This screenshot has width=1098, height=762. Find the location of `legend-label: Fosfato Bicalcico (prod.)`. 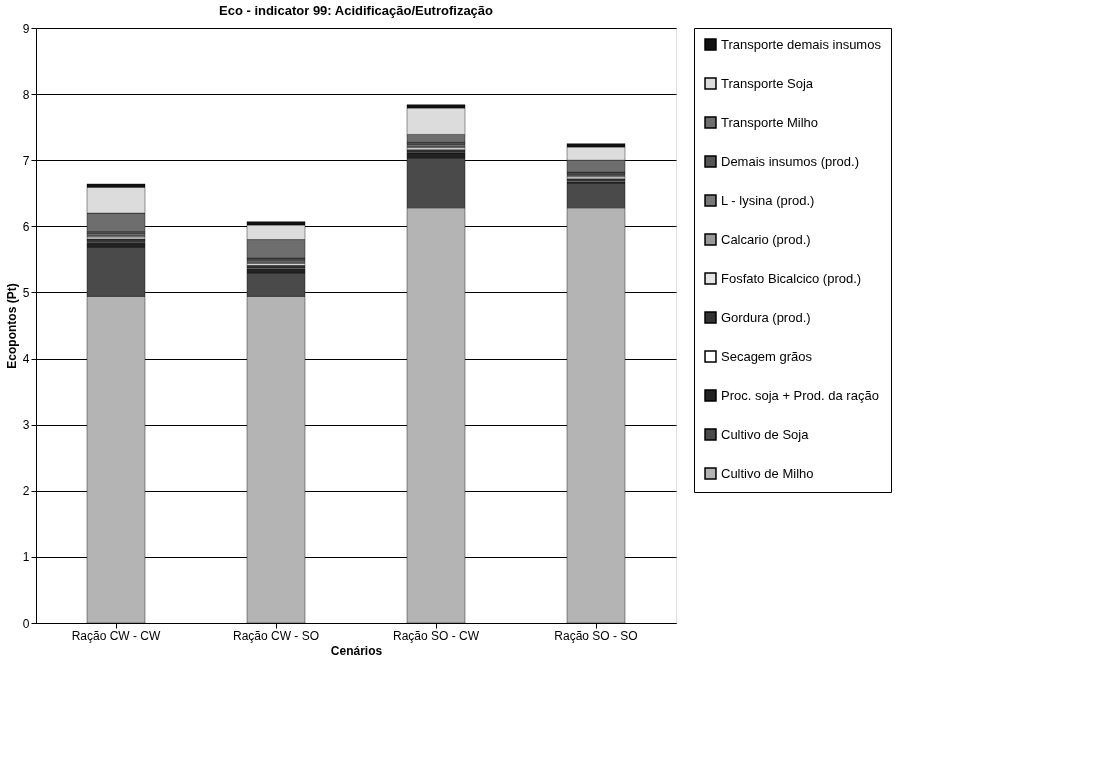

legend-label: Fosfato Bicalcico (prod.) is located at coordinates (791, 278).